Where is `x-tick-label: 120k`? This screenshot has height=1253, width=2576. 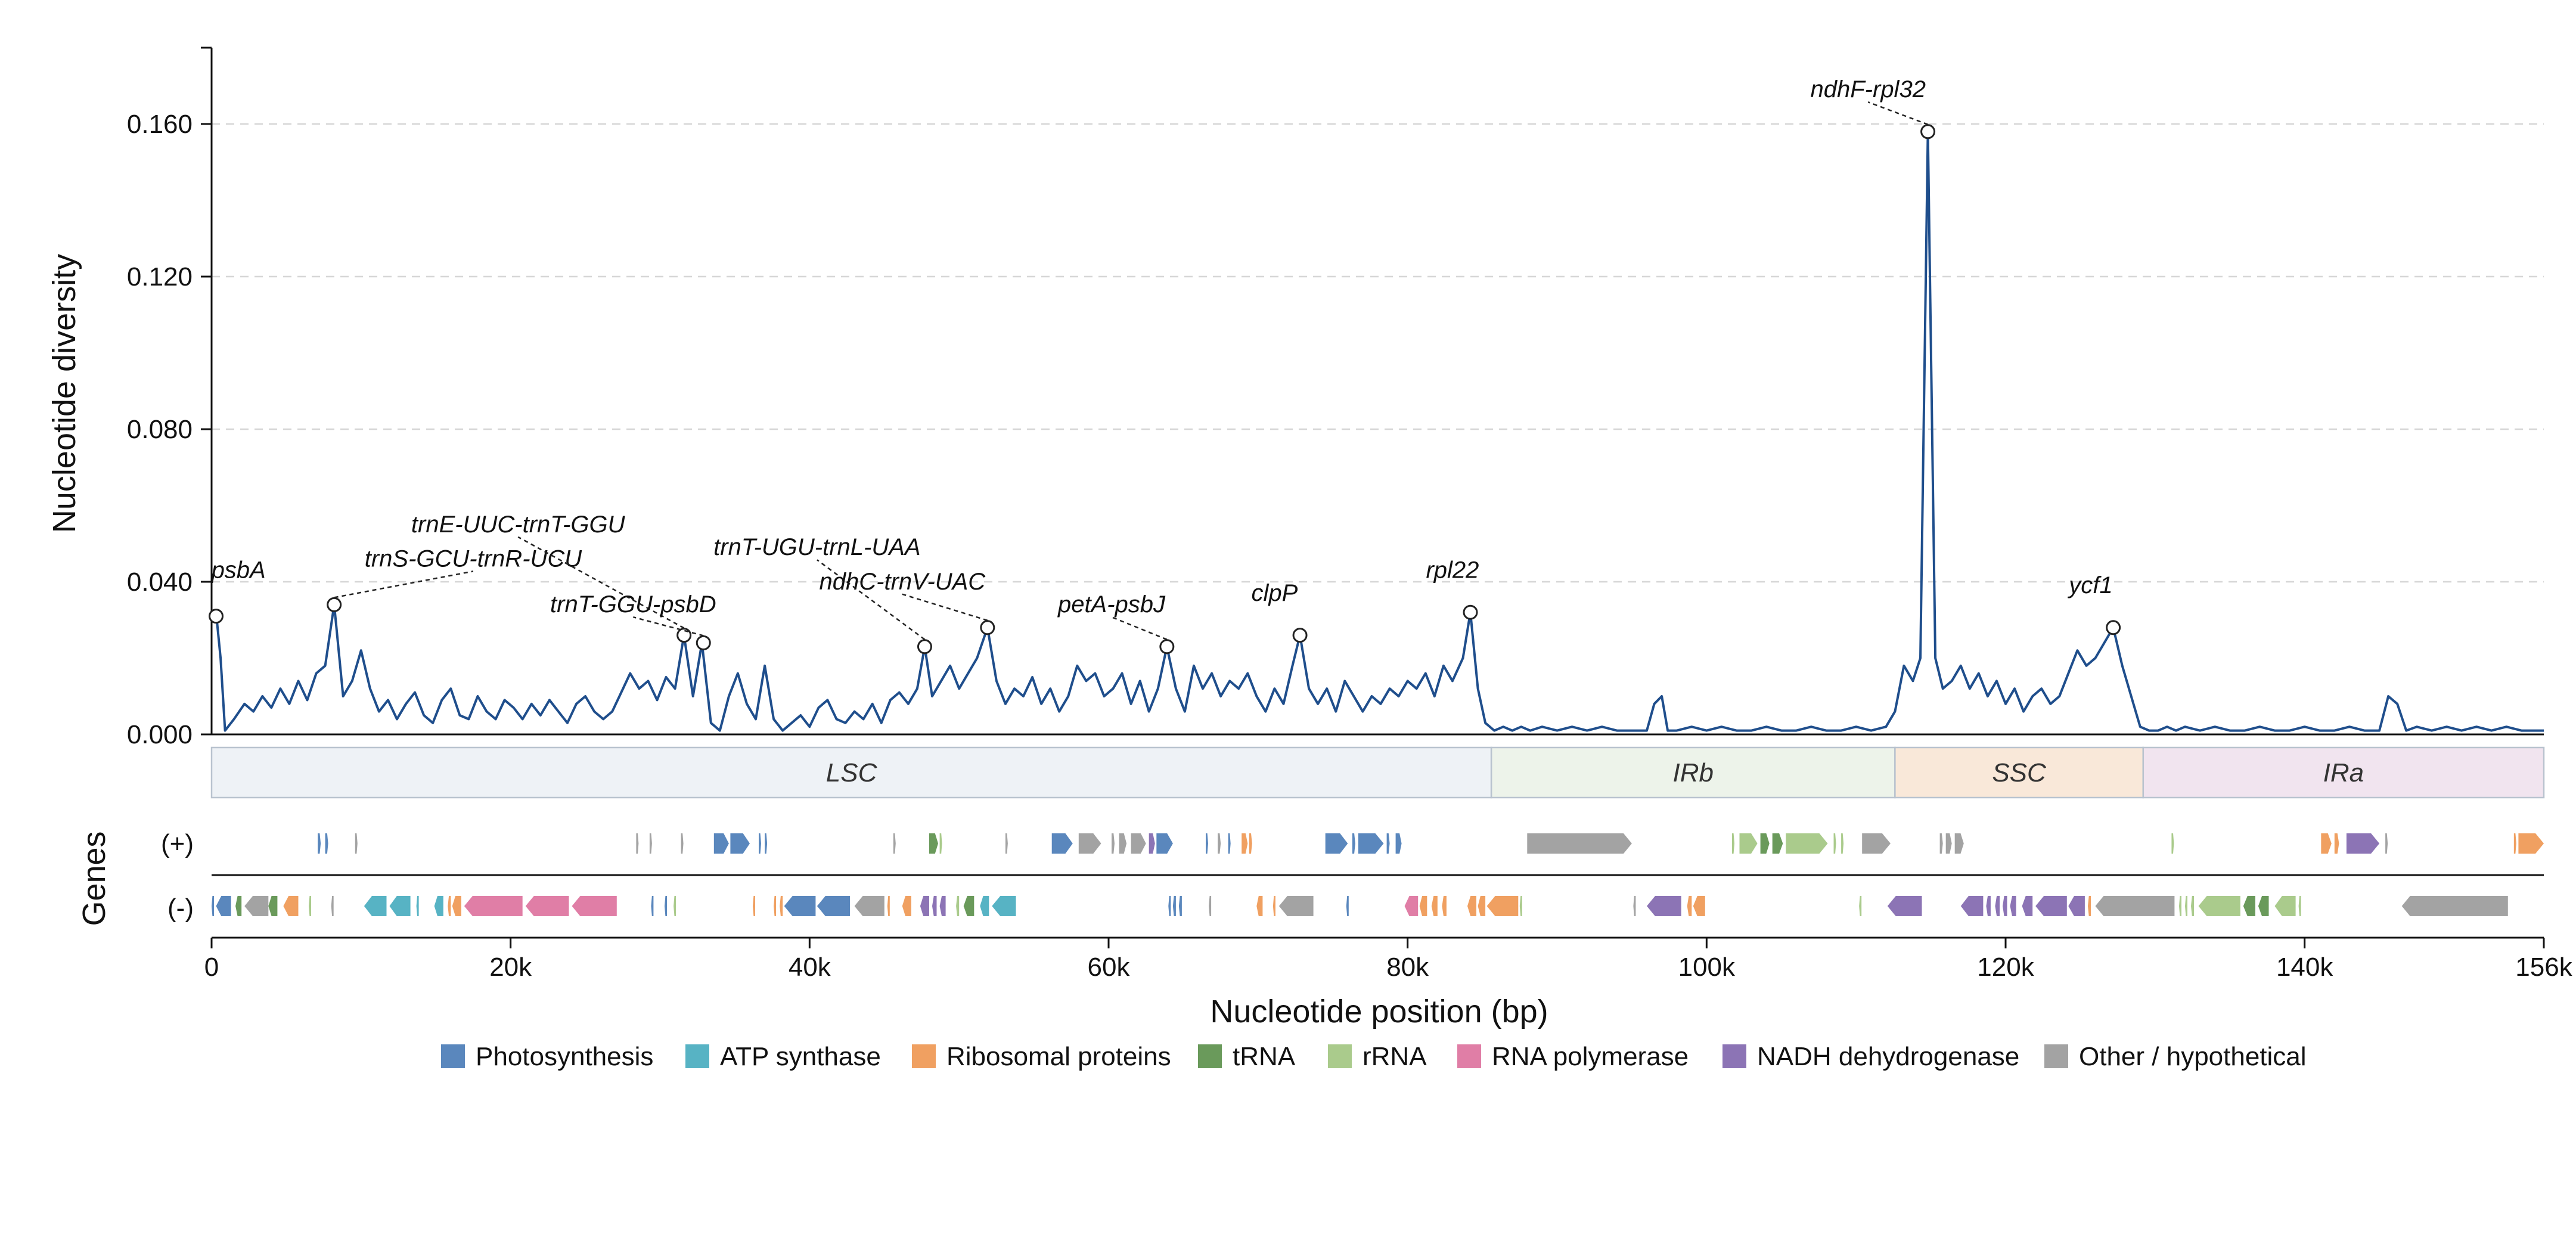
x-tick-label: 120k is located at coordinates (2006, 967).